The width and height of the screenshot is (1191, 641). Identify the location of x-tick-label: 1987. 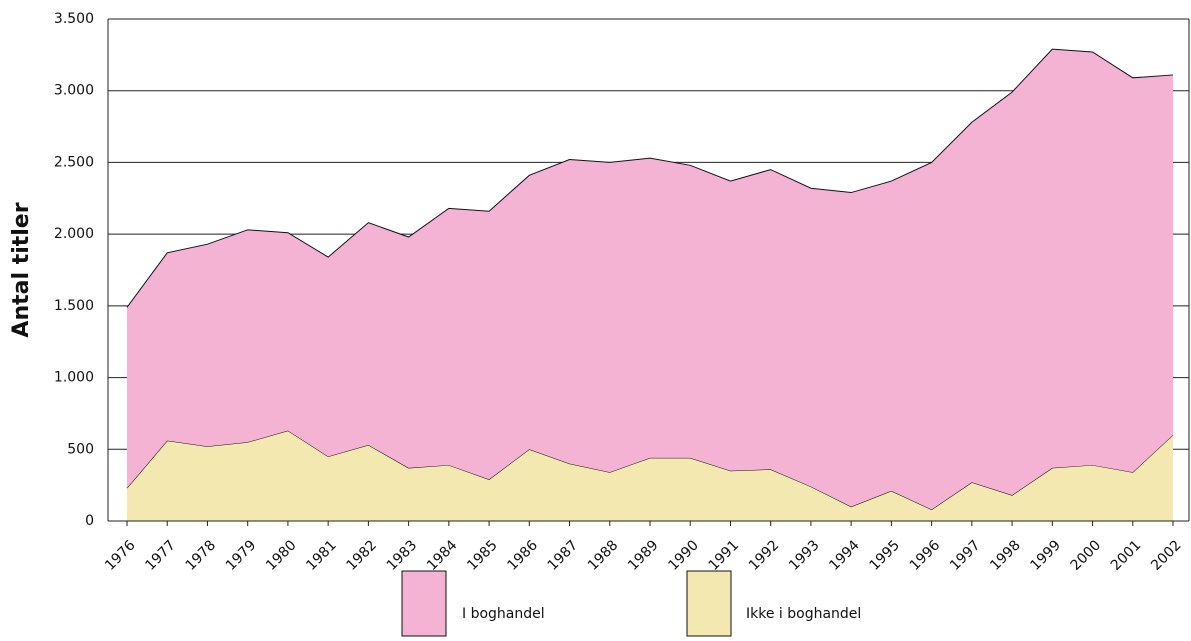
(563, 555).